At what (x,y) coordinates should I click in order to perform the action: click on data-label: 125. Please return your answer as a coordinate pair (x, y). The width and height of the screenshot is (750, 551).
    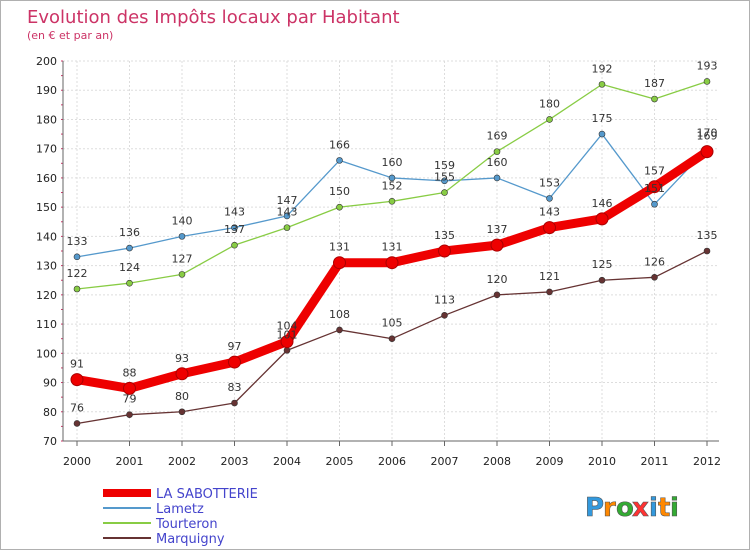
    Looking at the image, I should click on (602, 264).